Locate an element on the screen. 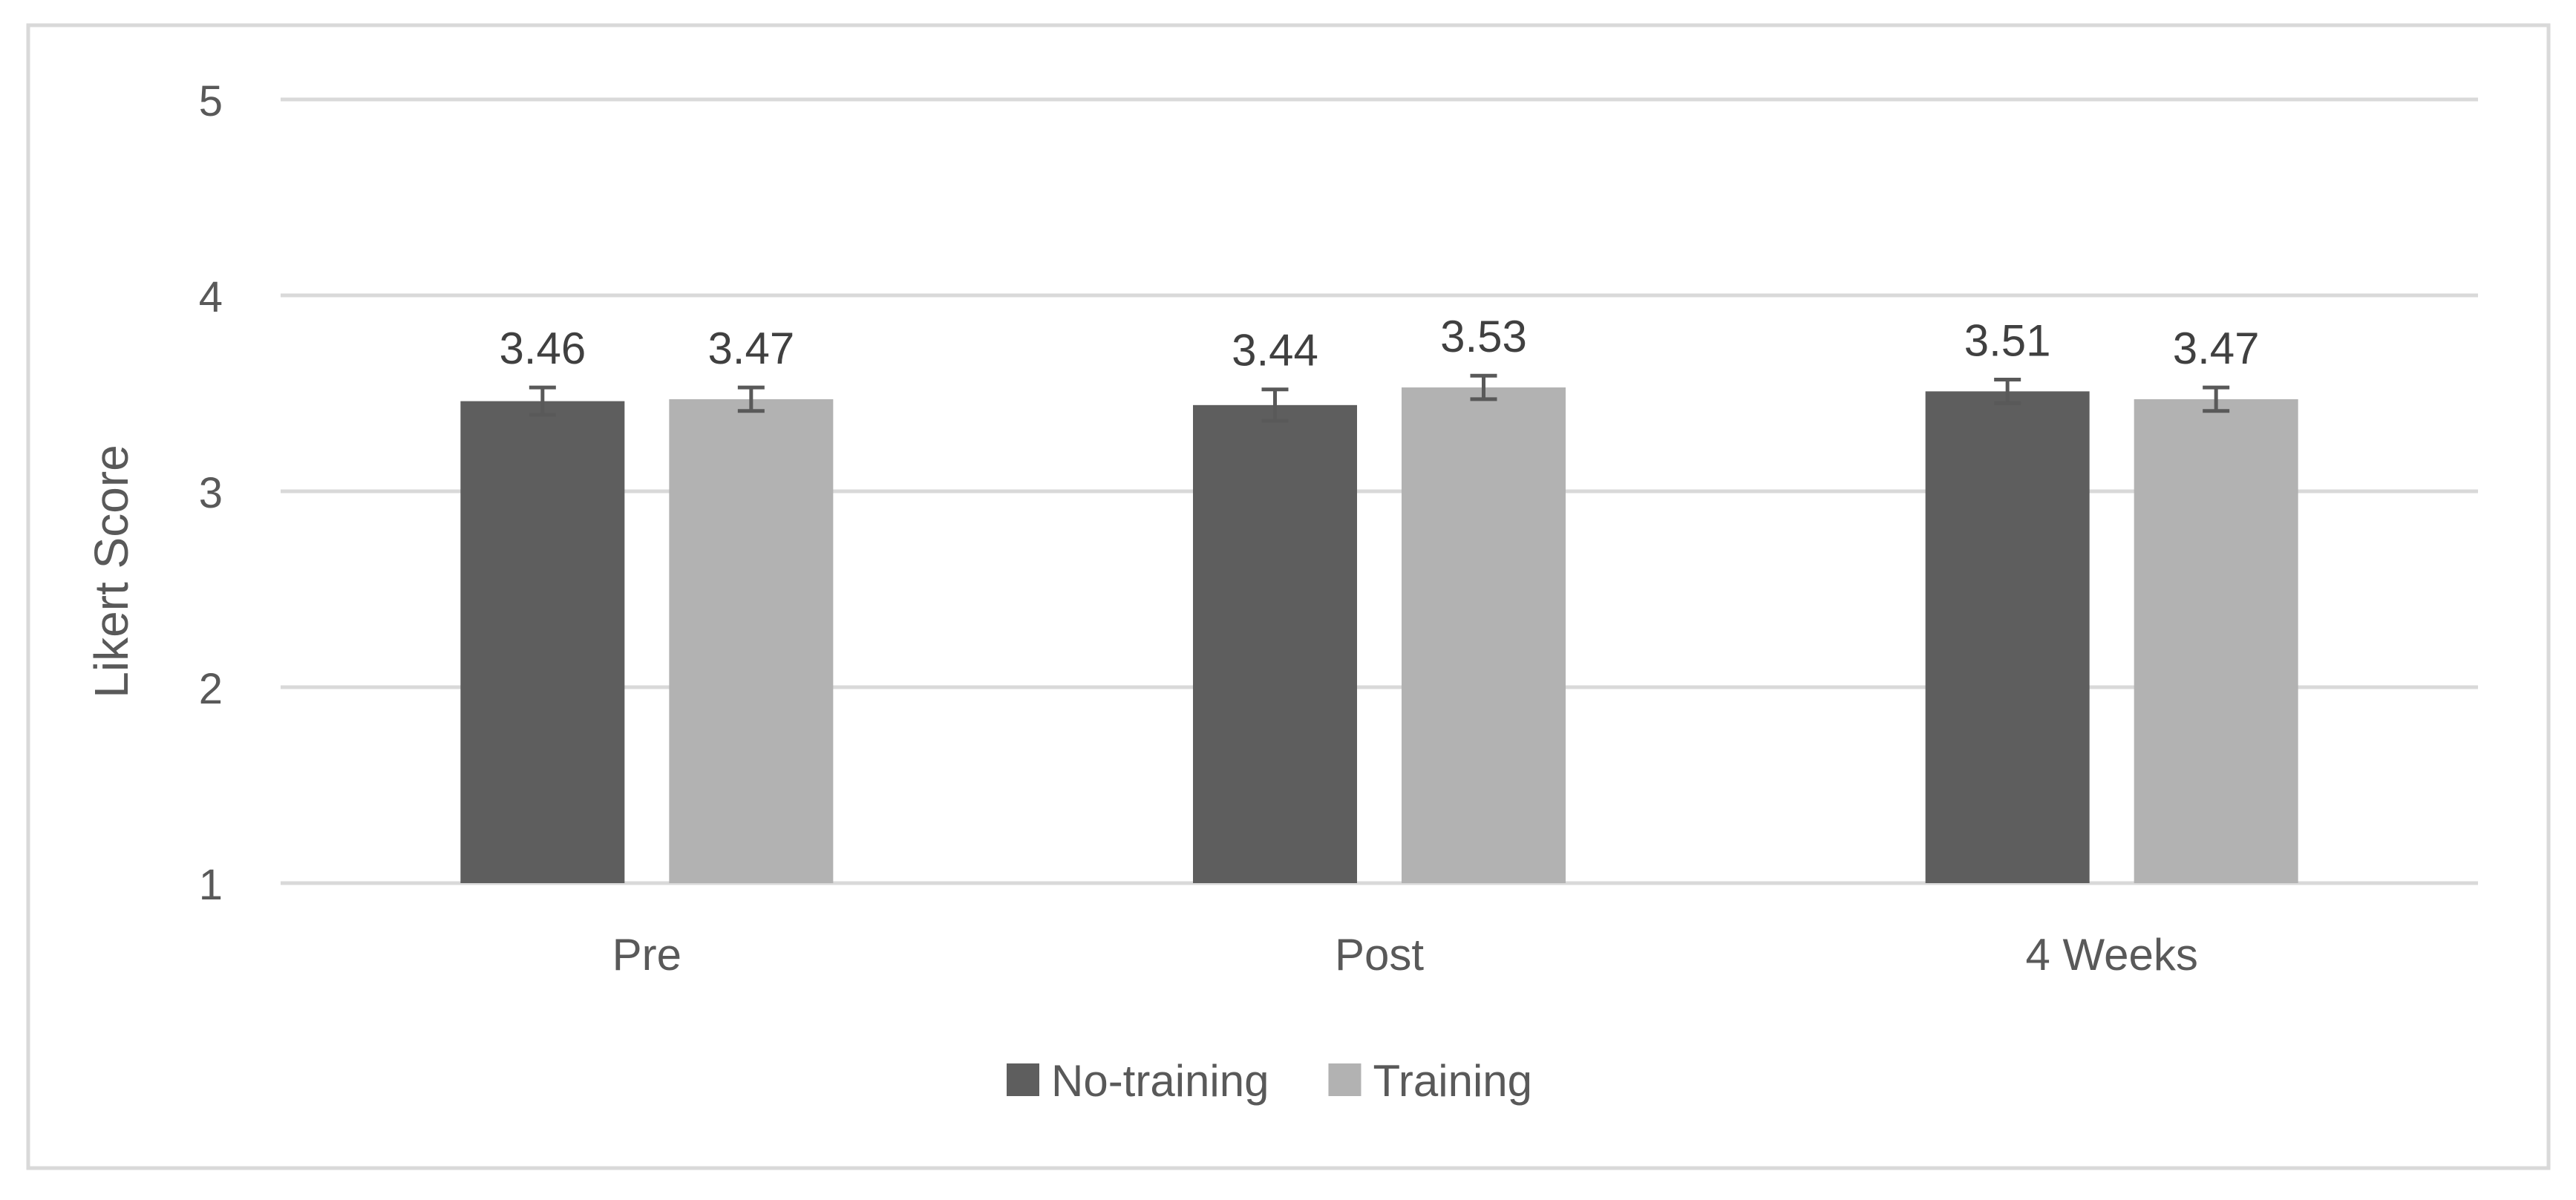  data-label: 3.53 is located at coordinates (1483, 336).